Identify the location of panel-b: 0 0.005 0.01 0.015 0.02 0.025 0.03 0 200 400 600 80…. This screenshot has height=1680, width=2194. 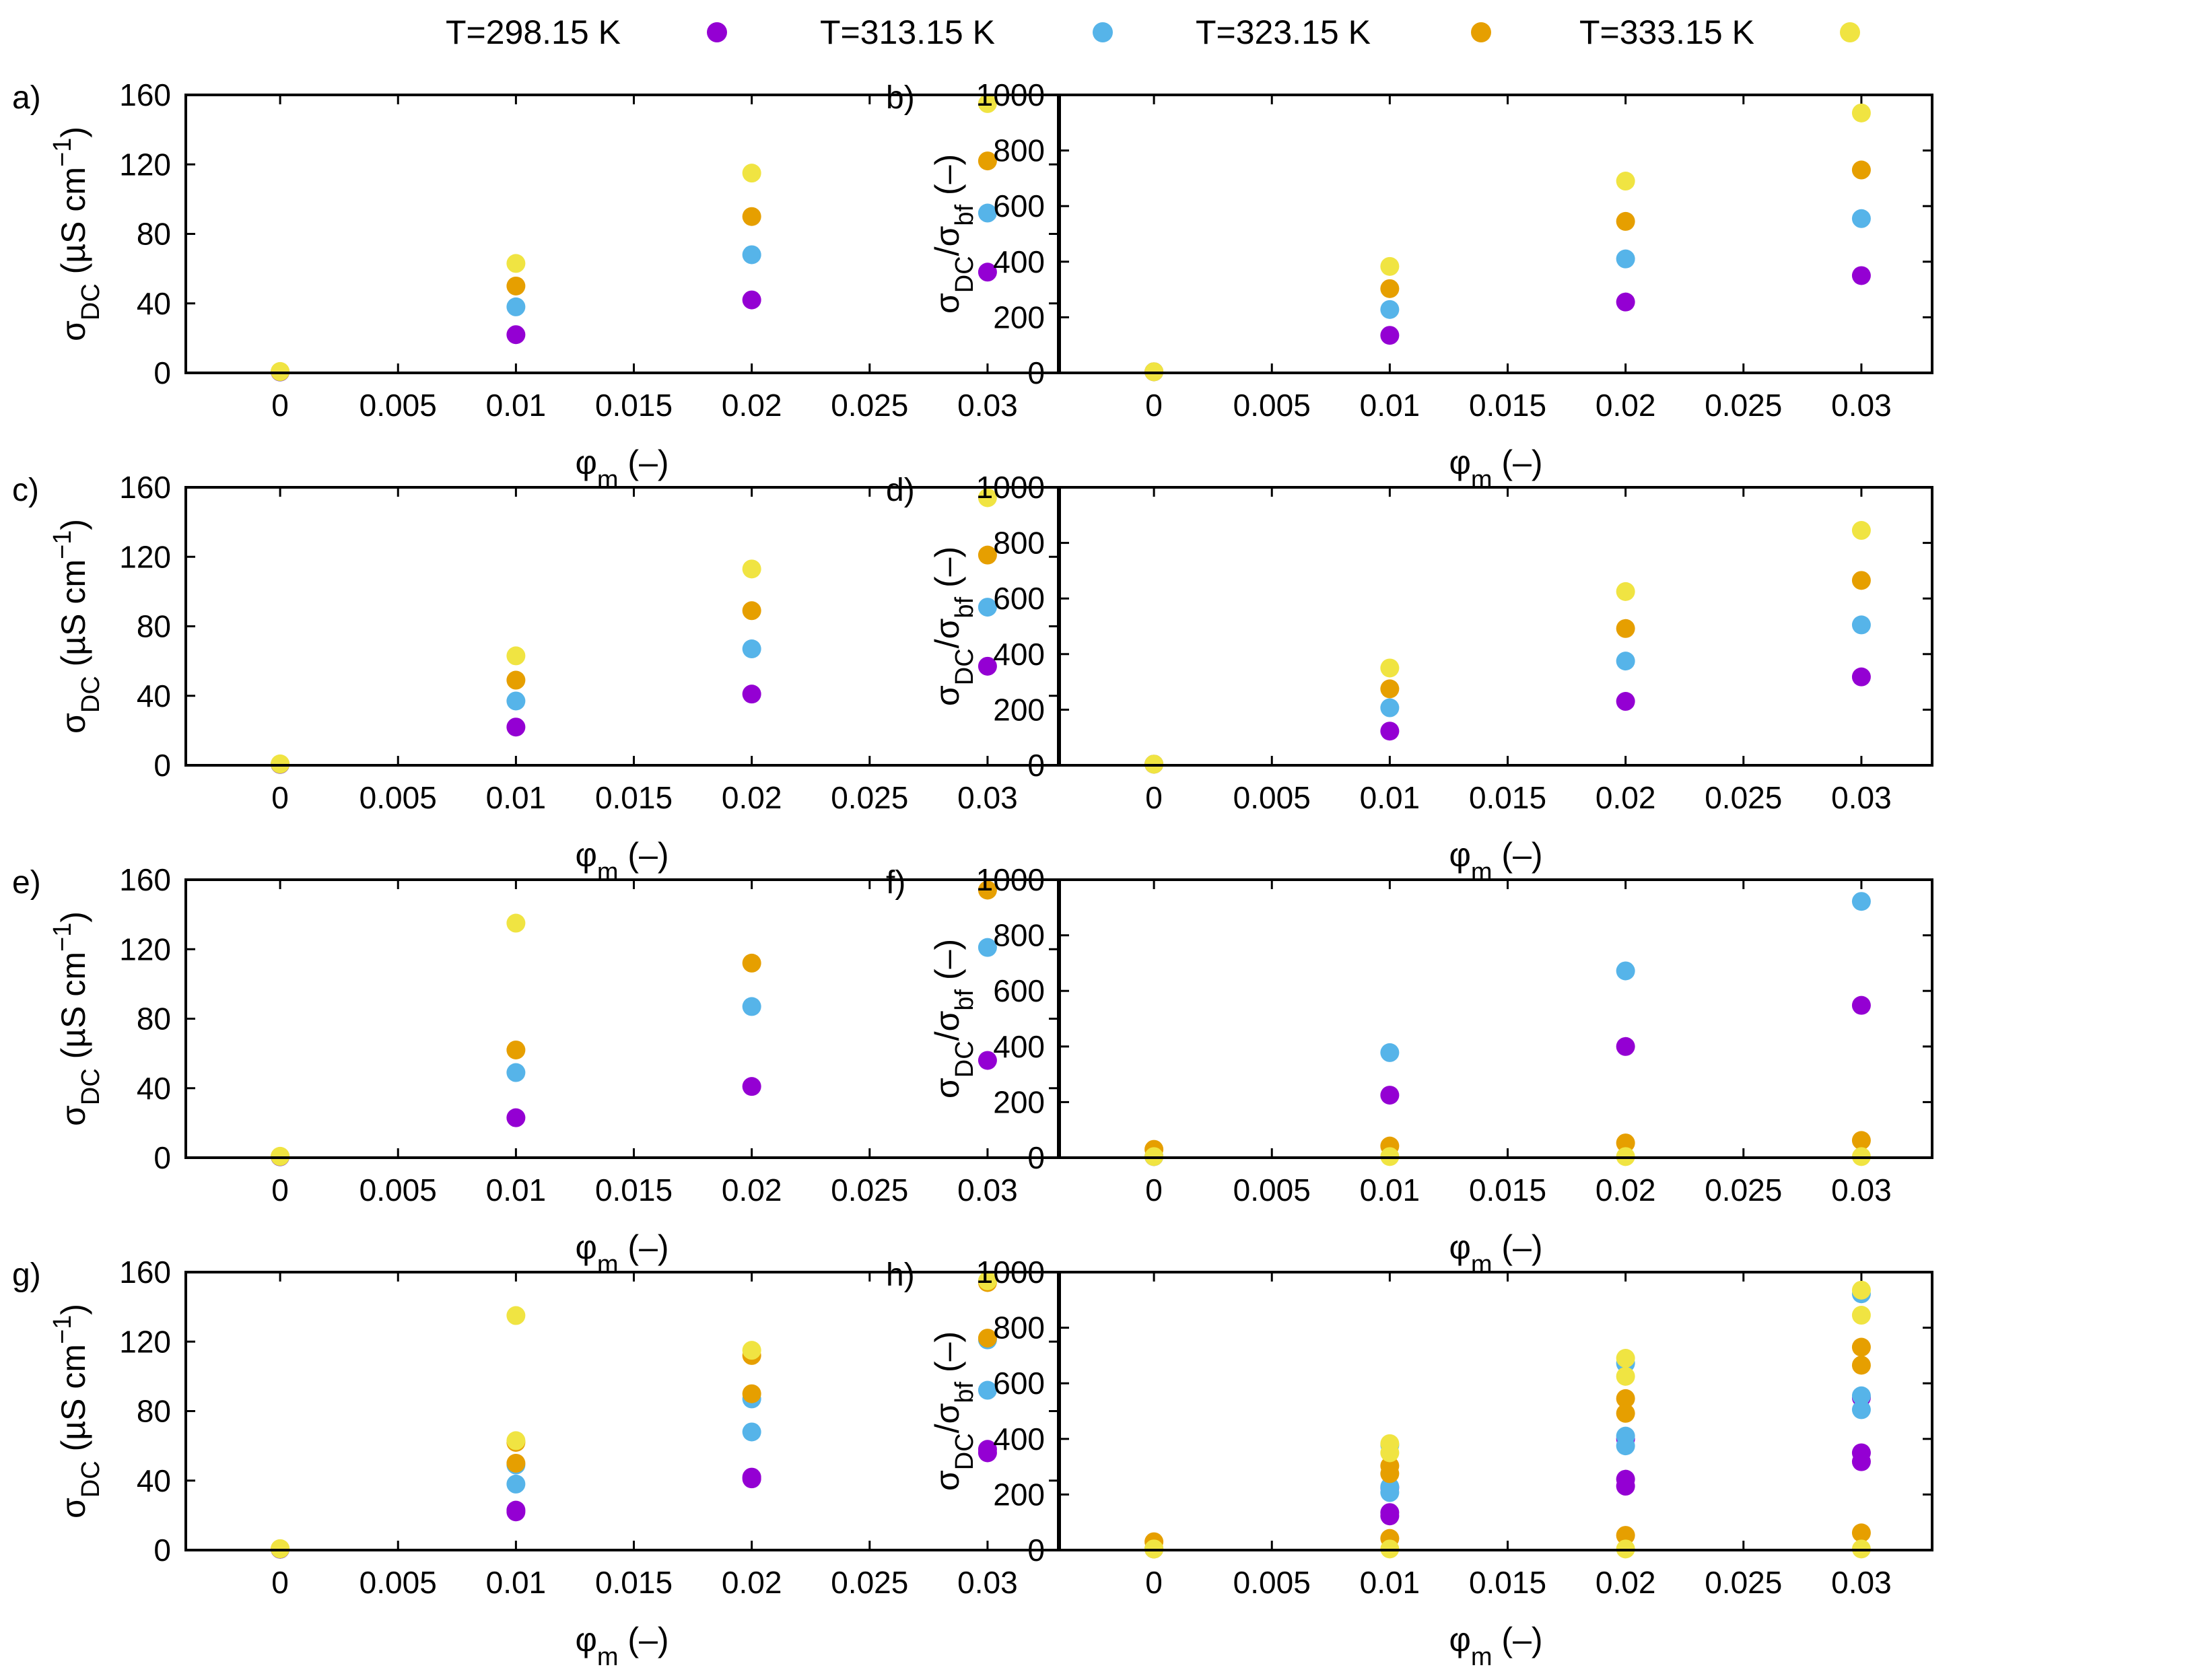
(1409, 285).